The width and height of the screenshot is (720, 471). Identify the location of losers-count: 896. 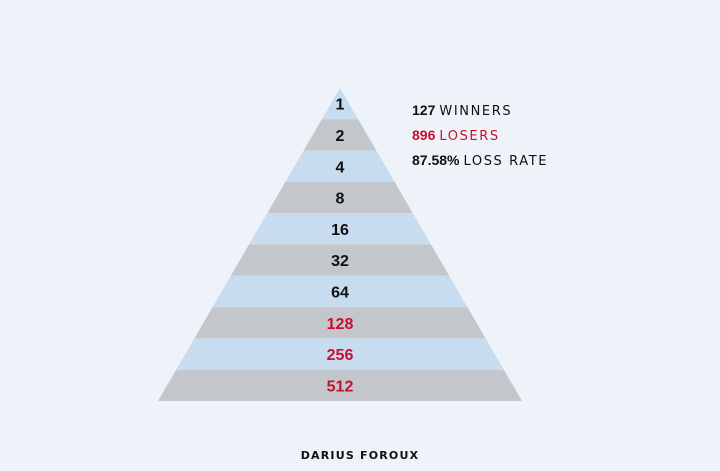
(424, 135).